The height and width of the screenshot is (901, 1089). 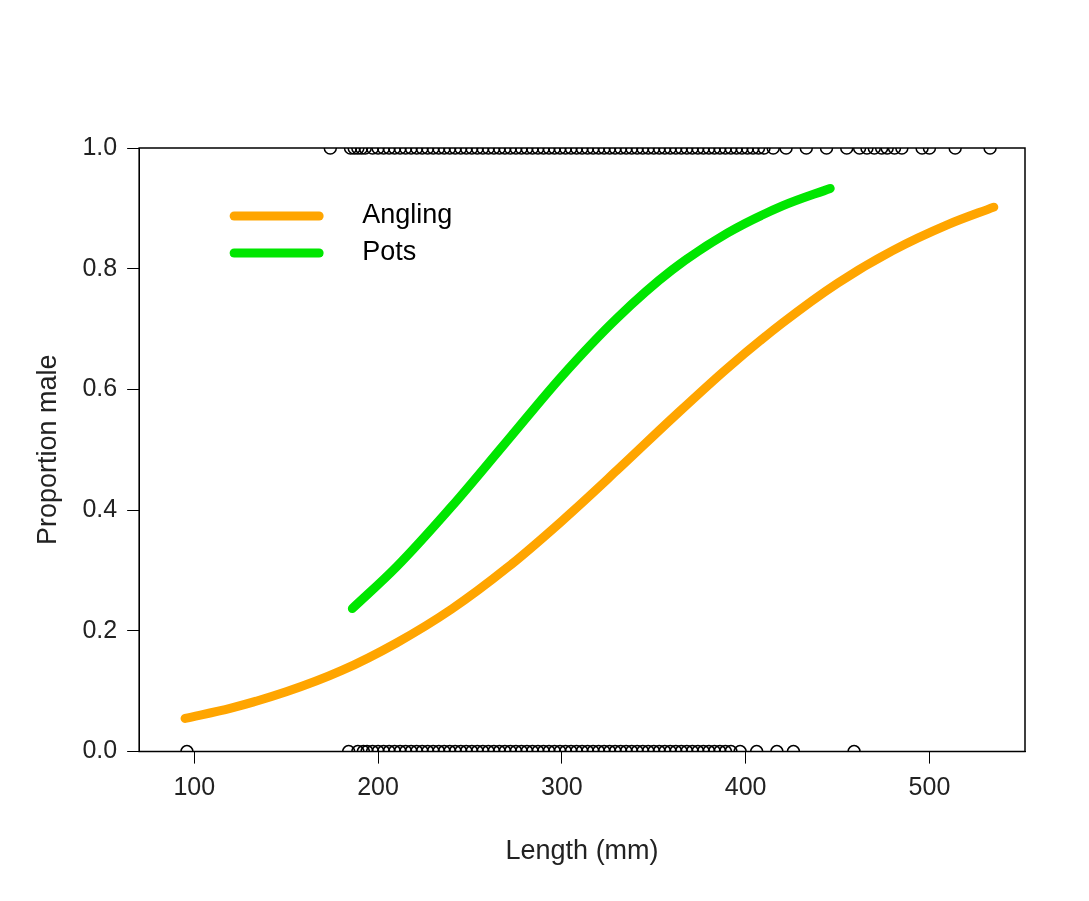 What do you see at coordinates (745, 786) in the screenshot?
I see `x-tick-label: 400` at bounding box center [745, 786].